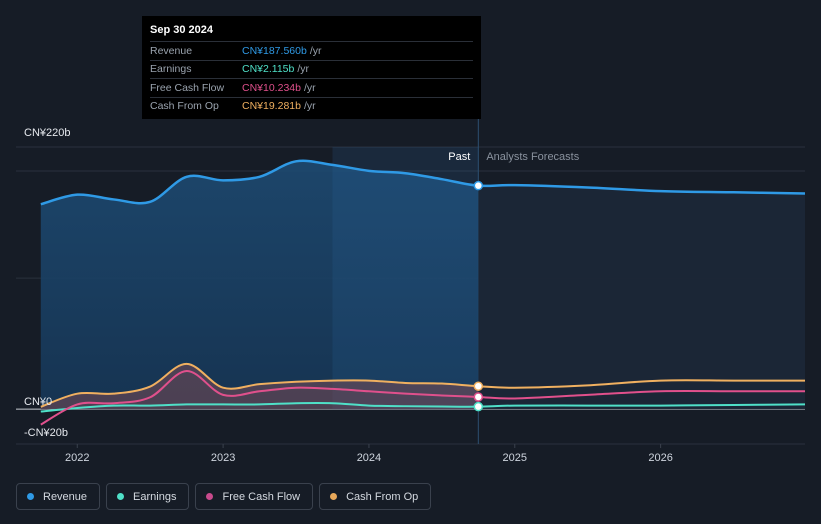 The width and height of the screenshot is (821, 524). What do you see at coordinates (532, 157) in the screenshot?
I see `forecast-label: Analysts Forecasts` at bounding box center [532, 157].